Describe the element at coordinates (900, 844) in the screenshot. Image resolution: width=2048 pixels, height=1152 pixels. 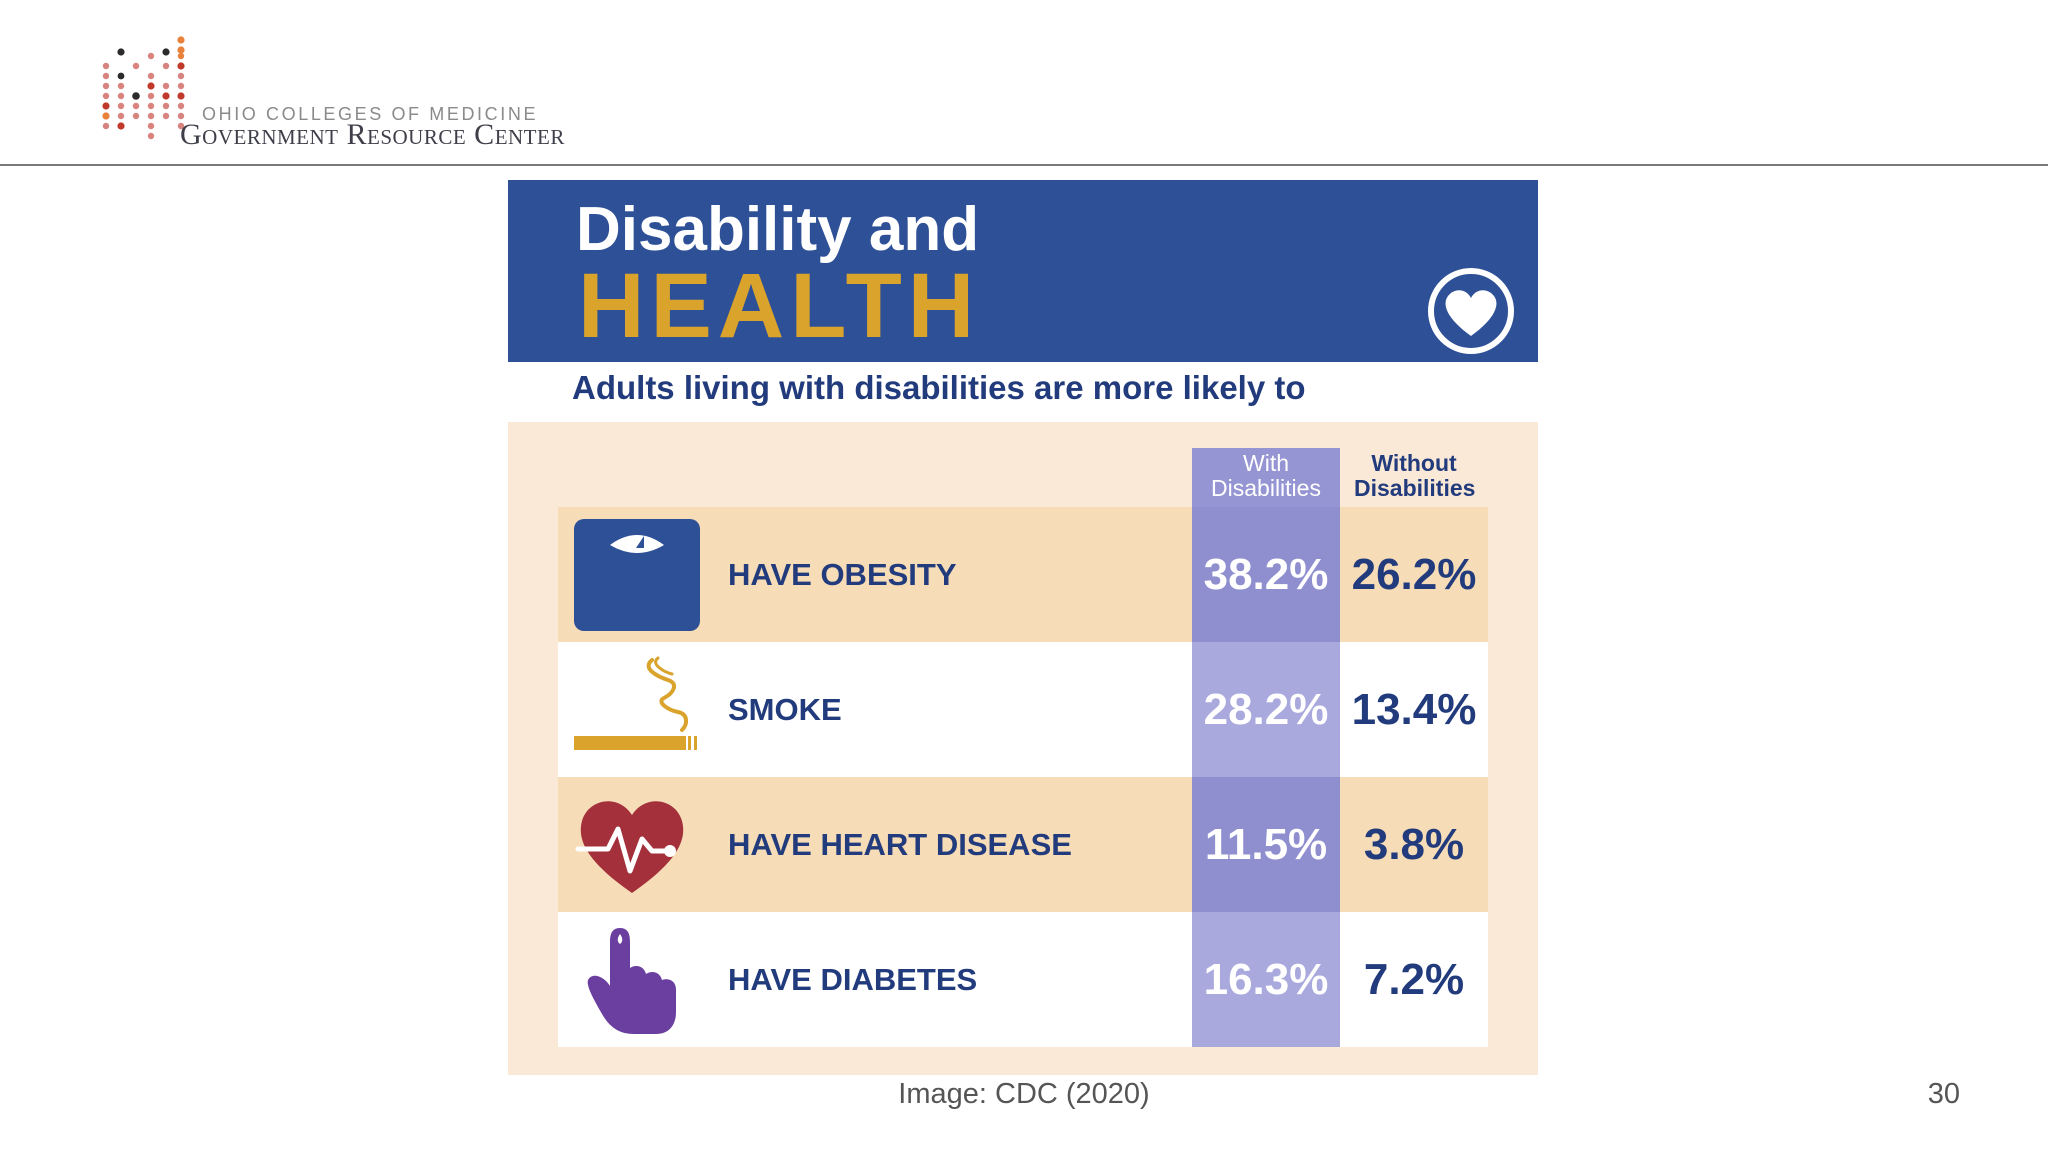
I see `row-label: HAVE HEART DISEASE` at that location.